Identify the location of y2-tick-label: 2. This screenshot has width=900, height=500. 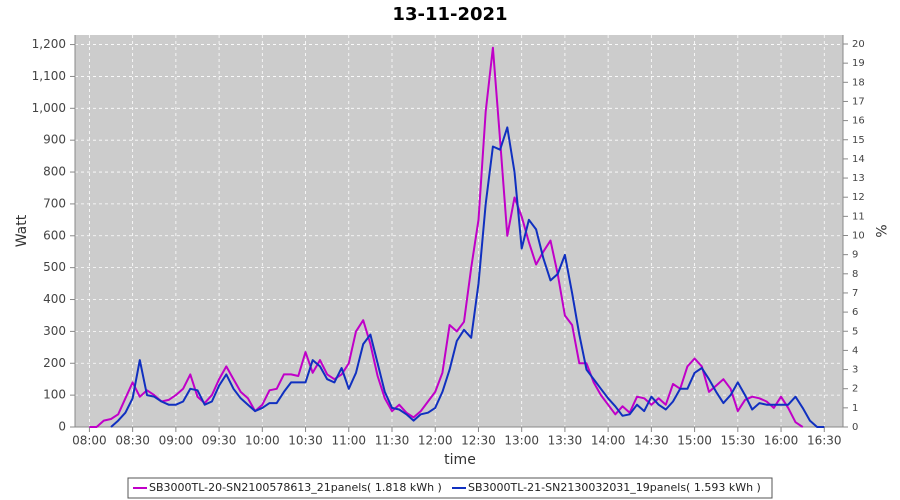
(855, 389).